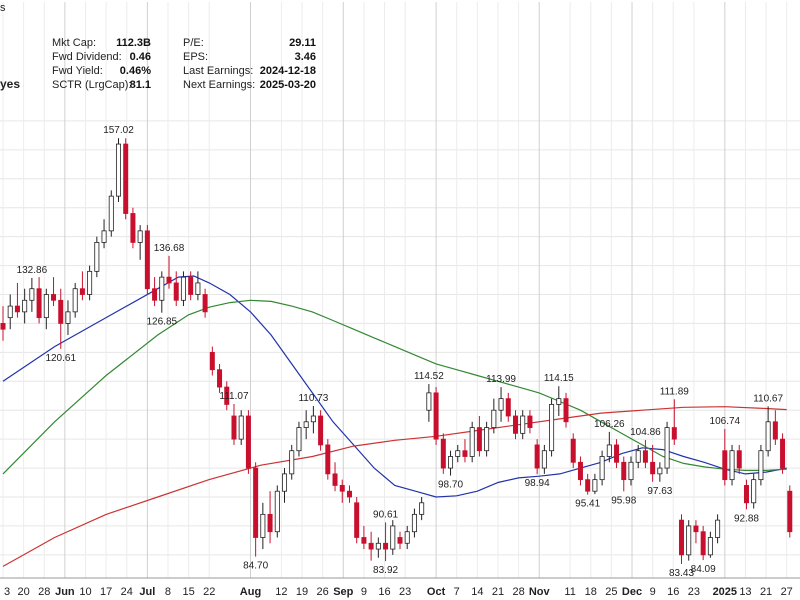  I want to click on x-tick-label: 9, so click(653, 592).